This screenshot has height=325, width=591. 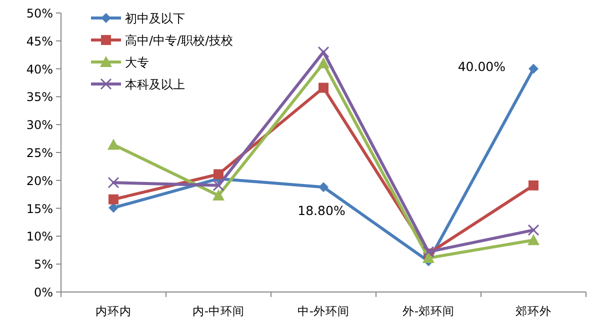 I want to click on y-tick-label: 25%, so click(x=39, y=153).